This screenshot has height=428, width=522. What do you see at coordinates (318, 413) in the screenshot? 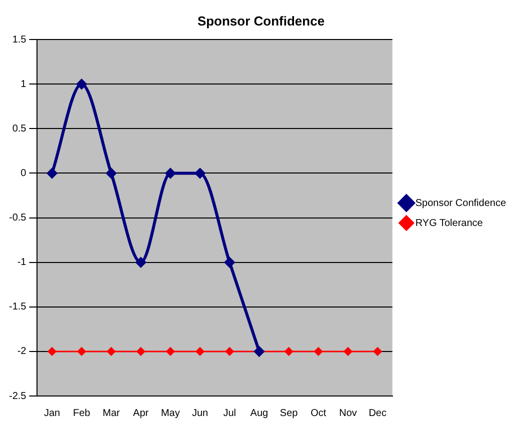
I see `x-tick-label: Oct` at bounding box center [318, 413].